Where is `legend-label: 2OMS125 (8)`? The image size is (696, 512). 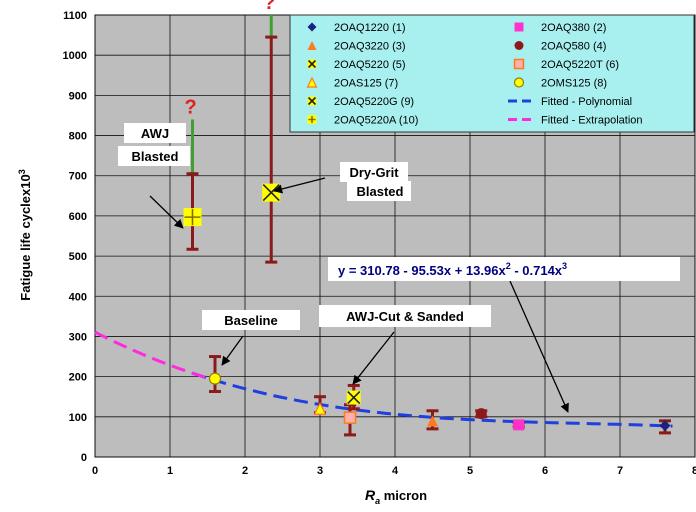
legend-label: 2OMS125 (8) is located at coordinates (574, 84).